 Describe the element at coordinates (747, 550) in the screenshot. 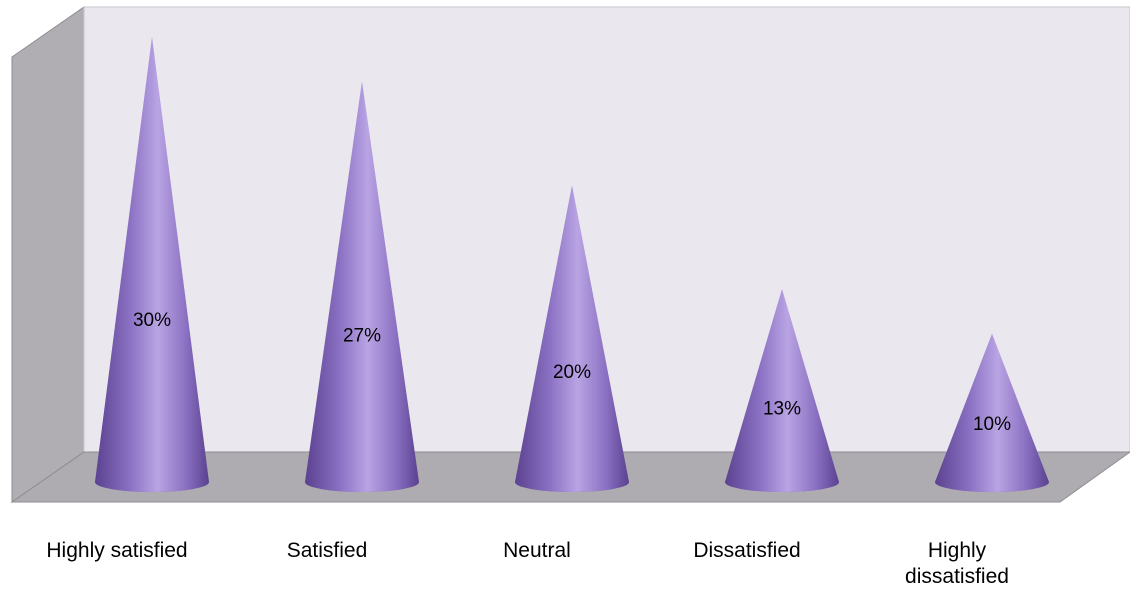

I see `x-tick-label-3: Dissatisfied` at that location.